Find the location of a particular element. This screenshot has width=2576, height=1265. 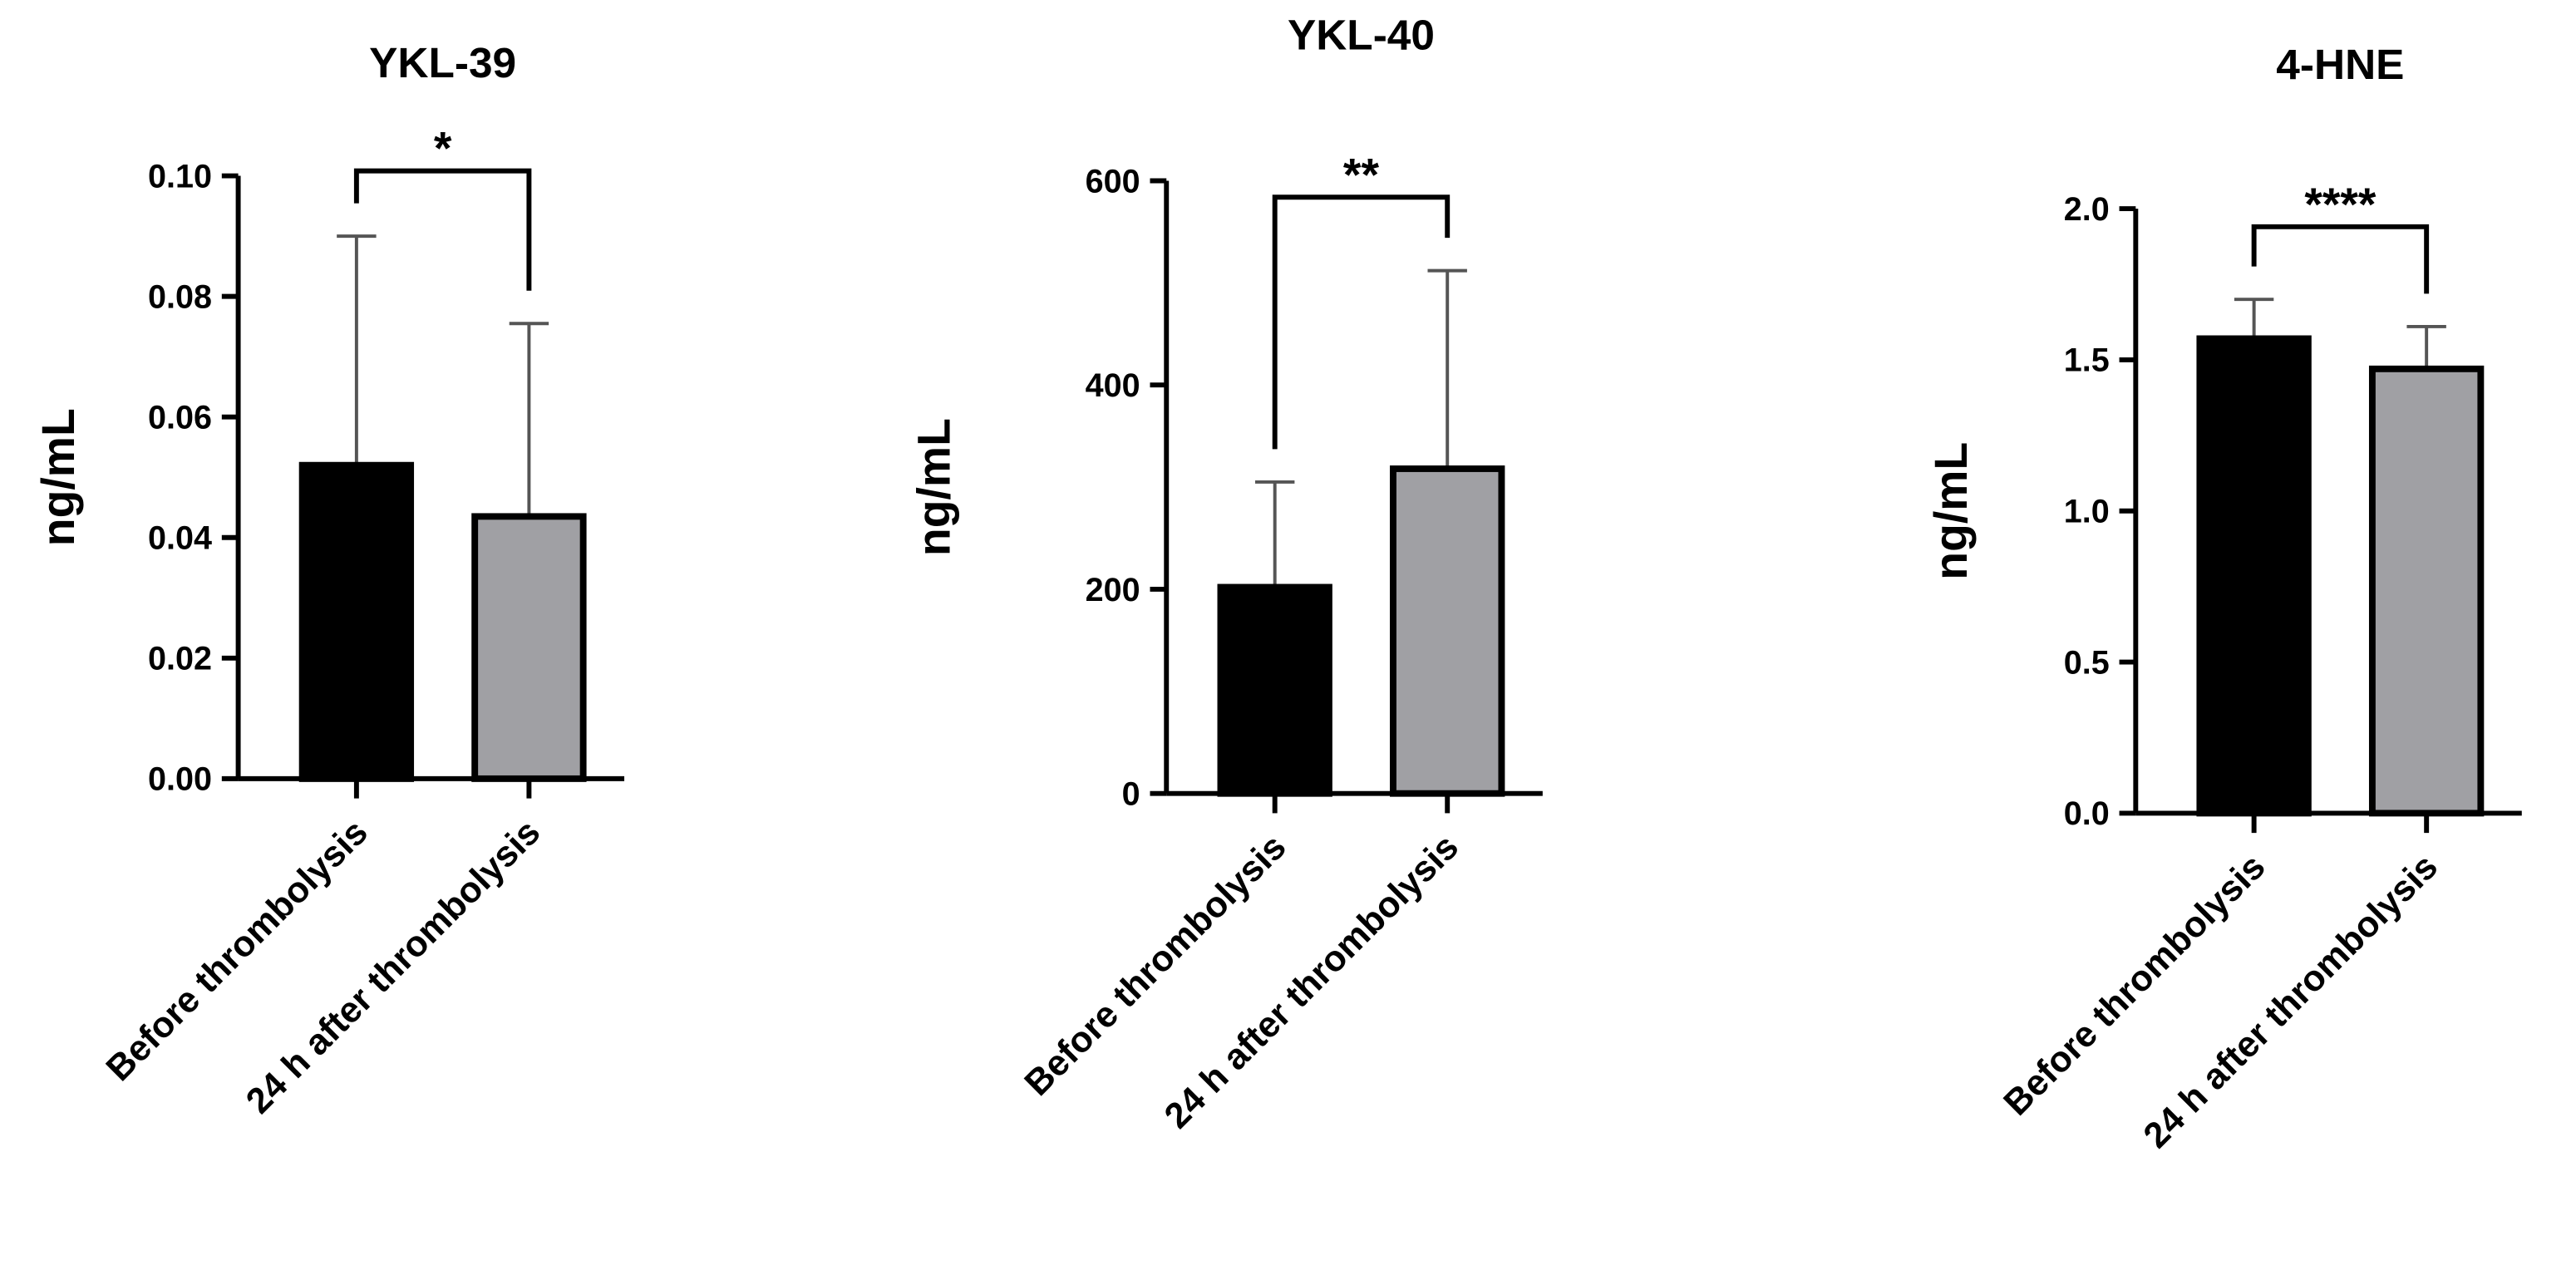

significance-label: * is located at coordinates (443, 149).